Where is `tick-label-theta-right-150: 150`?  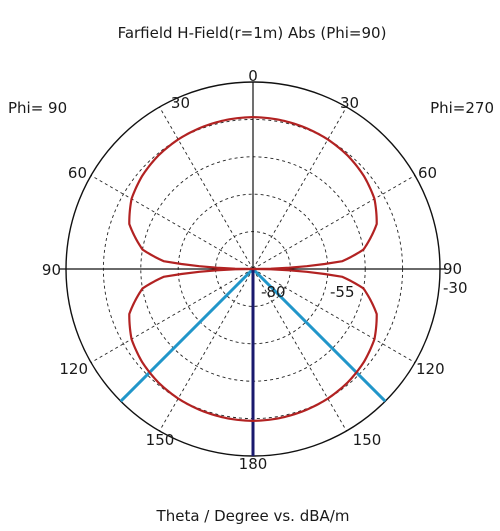 tick-label-theta-right-150: 150 is located at coordinates (367, 440).